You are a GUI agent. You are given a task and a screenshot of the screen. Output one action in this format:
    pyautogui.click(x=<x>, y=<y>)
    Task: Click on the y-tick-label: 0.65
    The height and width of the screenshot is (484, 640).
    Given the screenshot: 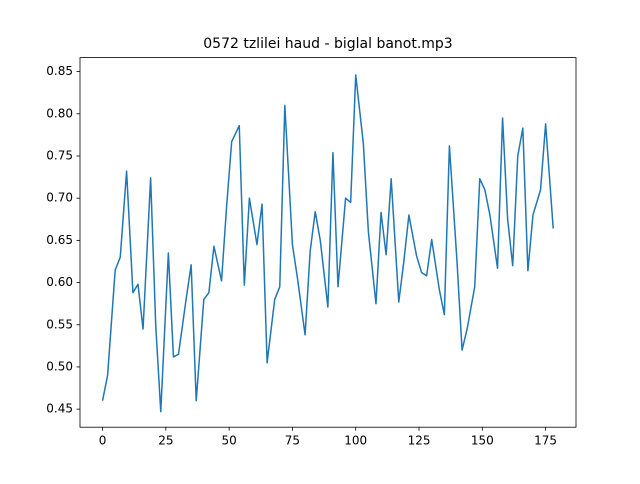 What is the action you would take?
    pyautogui.click(x=59, y=240)
    